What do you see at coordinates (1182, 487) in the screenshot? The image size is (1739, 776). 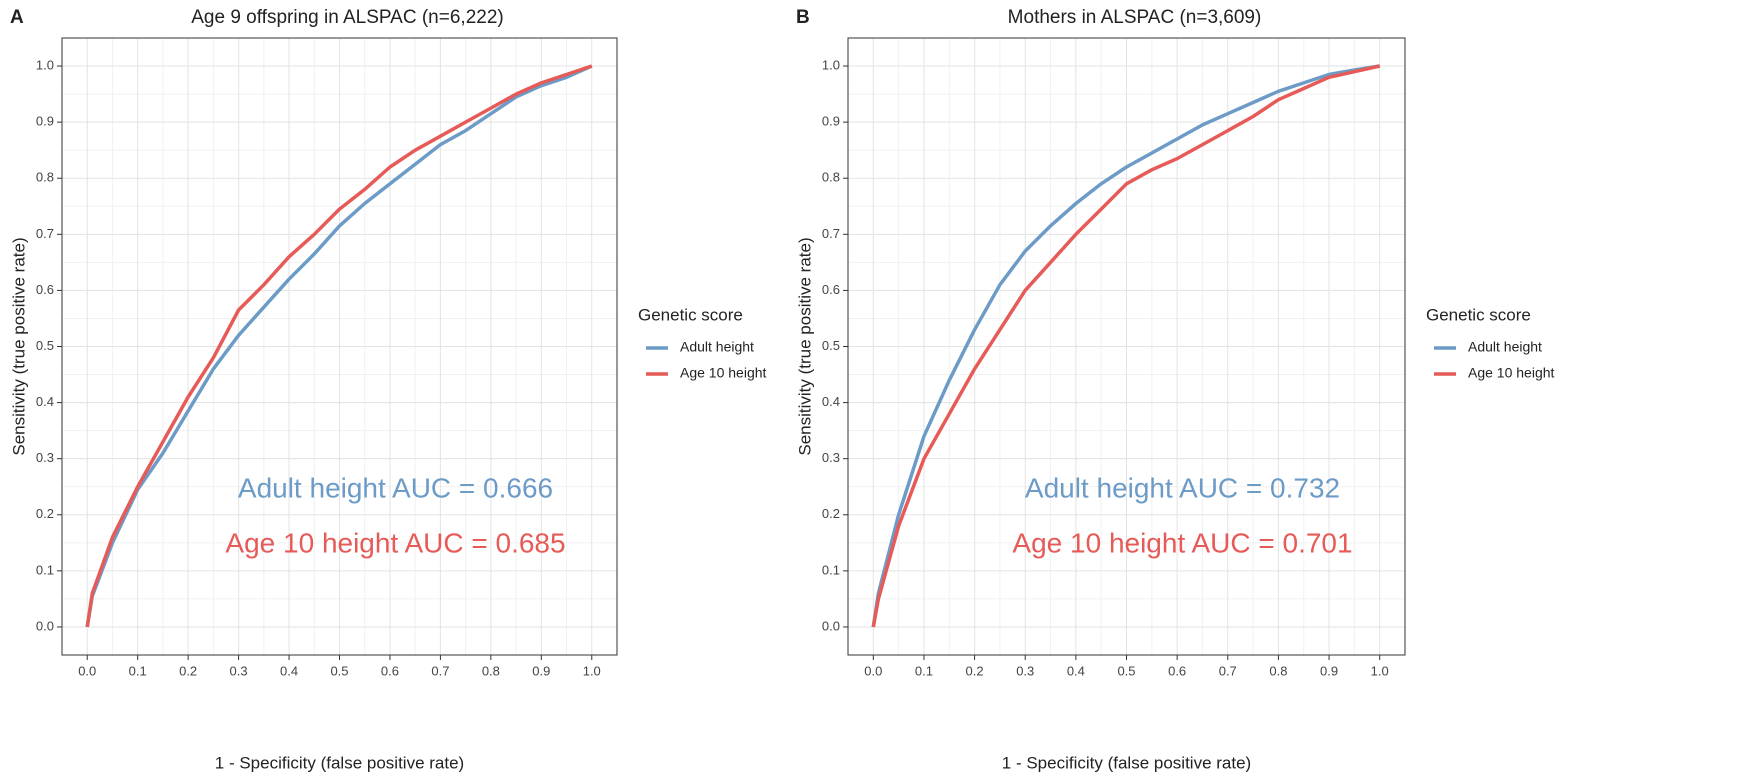 I see `annotation: Adult height AUC = 0.732` at bounding box center [1182, 487].